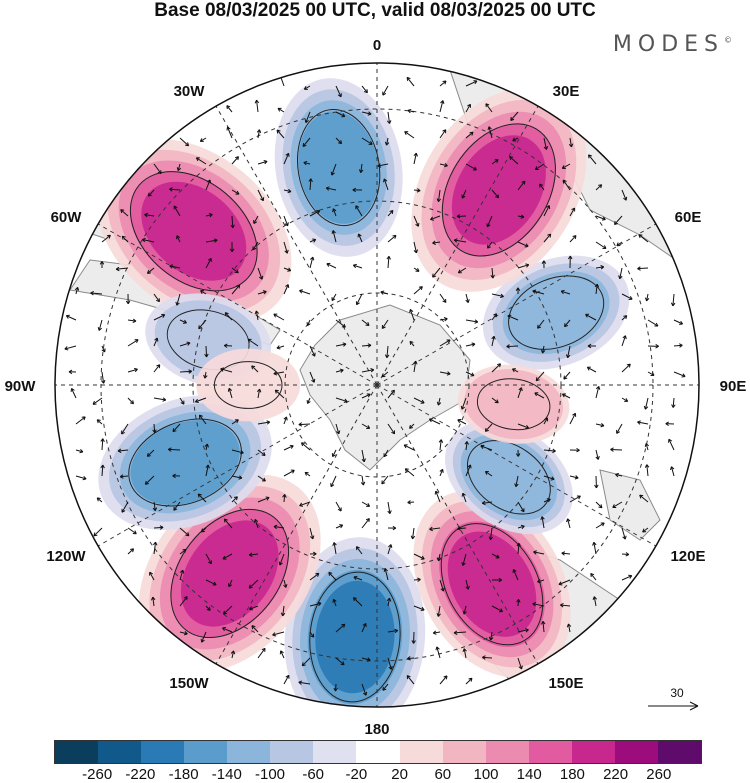 The width and height of the screenshot is (750, 783). I want to click on colorbar-tick-label: 140, so click(529, 774).